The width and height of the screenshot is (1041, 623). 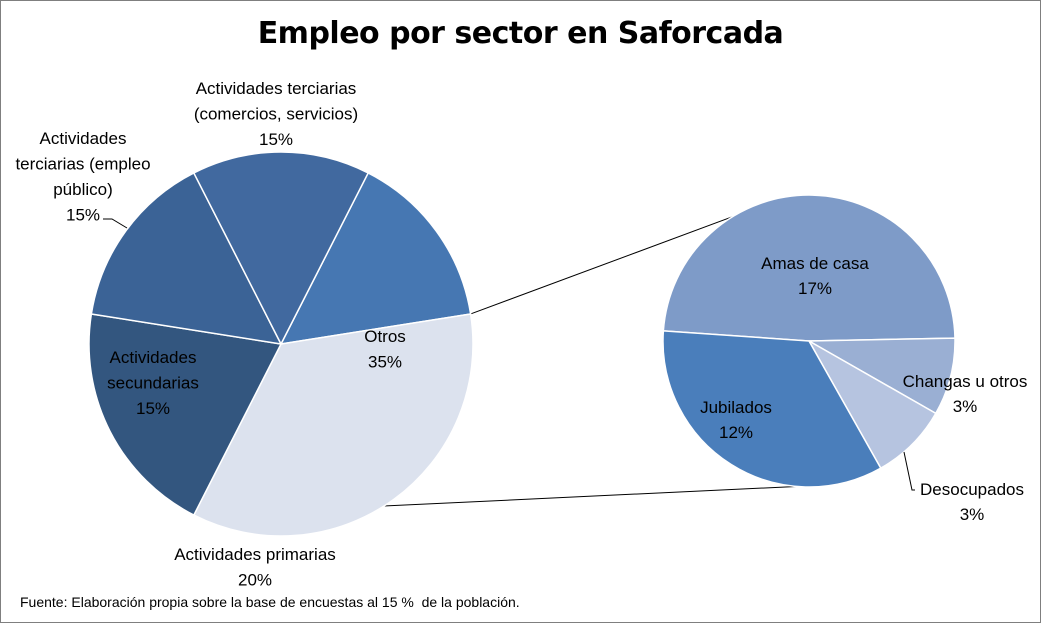 I want to click on secondary-slice-amas-de-casa, so click(x=809, y=268).